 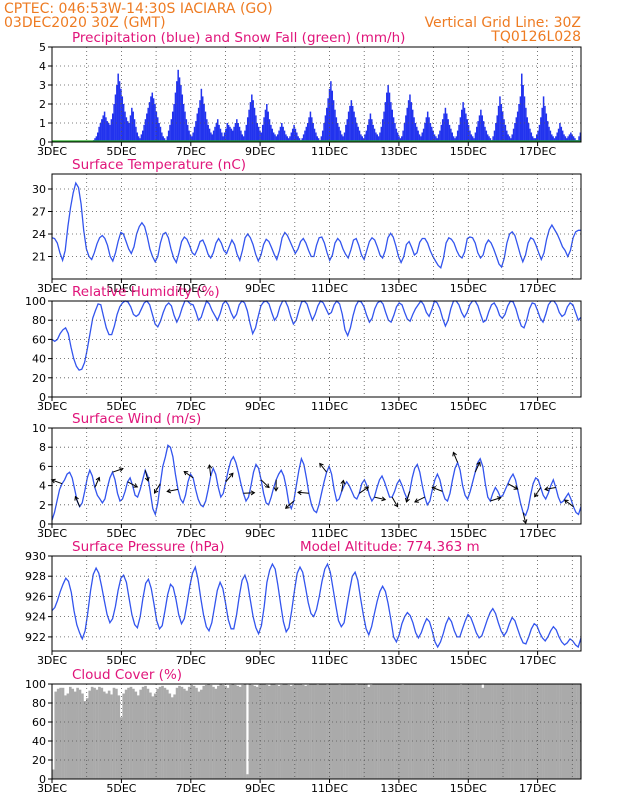 What do you see at coordinates (35, 556) in the screenshot?
I see `y-tick-label: 930` at bounding box center [35, 556].